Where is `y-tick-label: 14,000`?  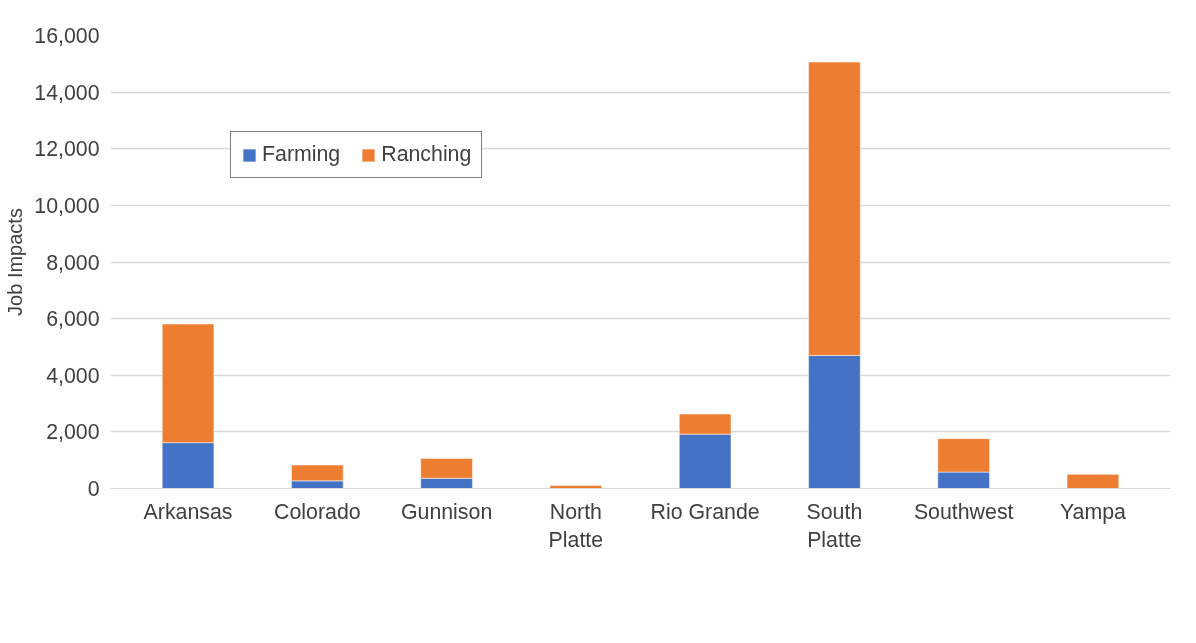 y-tick-label: 14,000 is located at coordinates (67, 92).